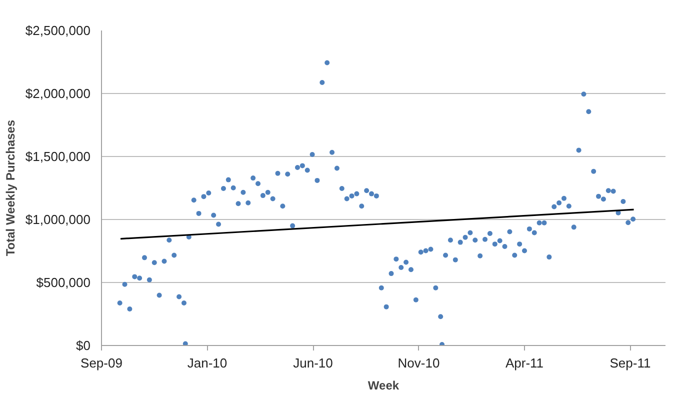 This screenshot has height=395, width=700. Describe the element at coordinates (207, 363) in the screenshot. I see `x-tick-label: Jan-10` at that location.